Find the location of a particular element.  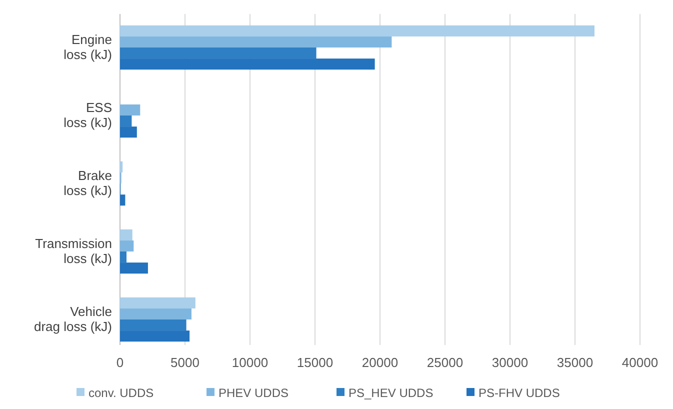

x-tick-label: 20000 is located at coordinates (380, 362).